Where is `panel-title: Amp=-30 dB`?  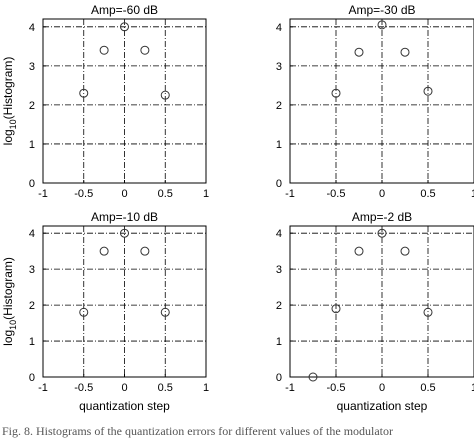 panel-title: Amp=-30 dB is located at coordinates (381, 10).